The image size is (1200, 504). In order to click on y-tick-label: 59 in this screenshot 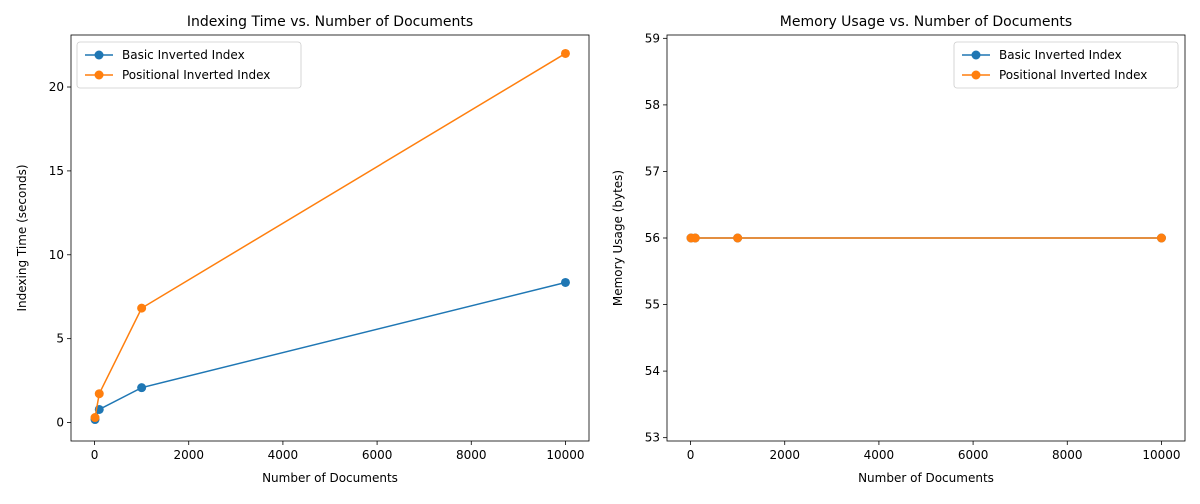, I will do `click(652, 38)`.